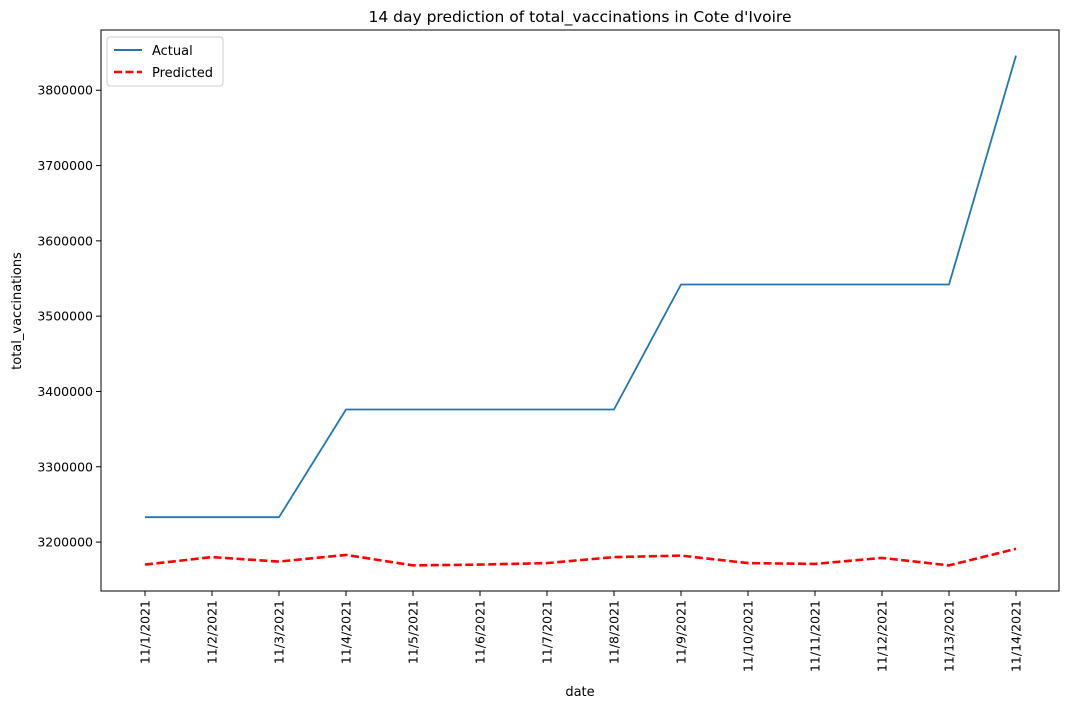 The width and height of the screenshot is (1070, 709). Describe the element at coordinates (413, 632) in the screenshot. I see `x-tick-label: 11/5/2021` at that location.